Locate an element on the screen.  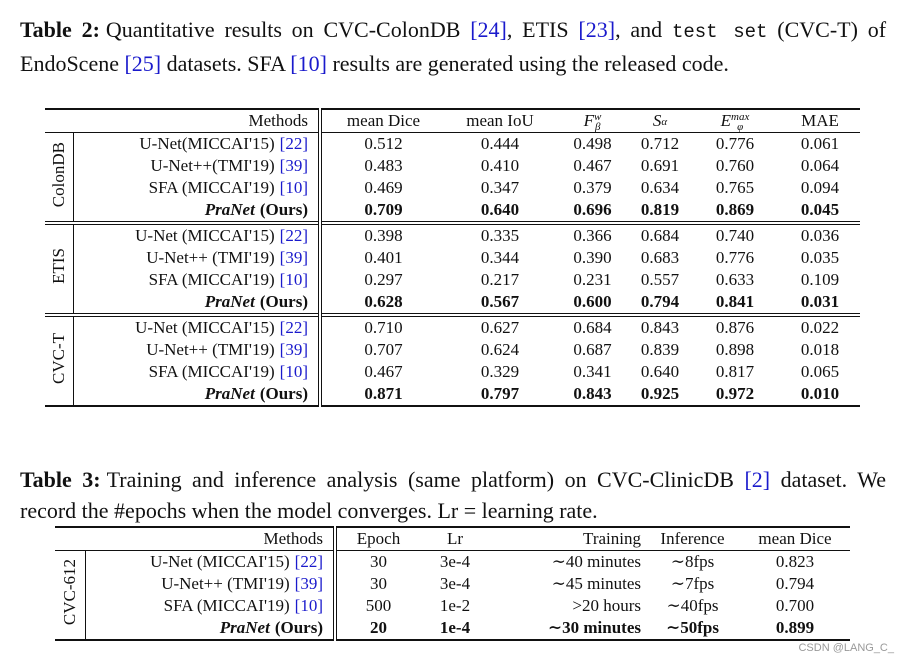
value-cell: 0.628 is located at coordinates (383, 302).